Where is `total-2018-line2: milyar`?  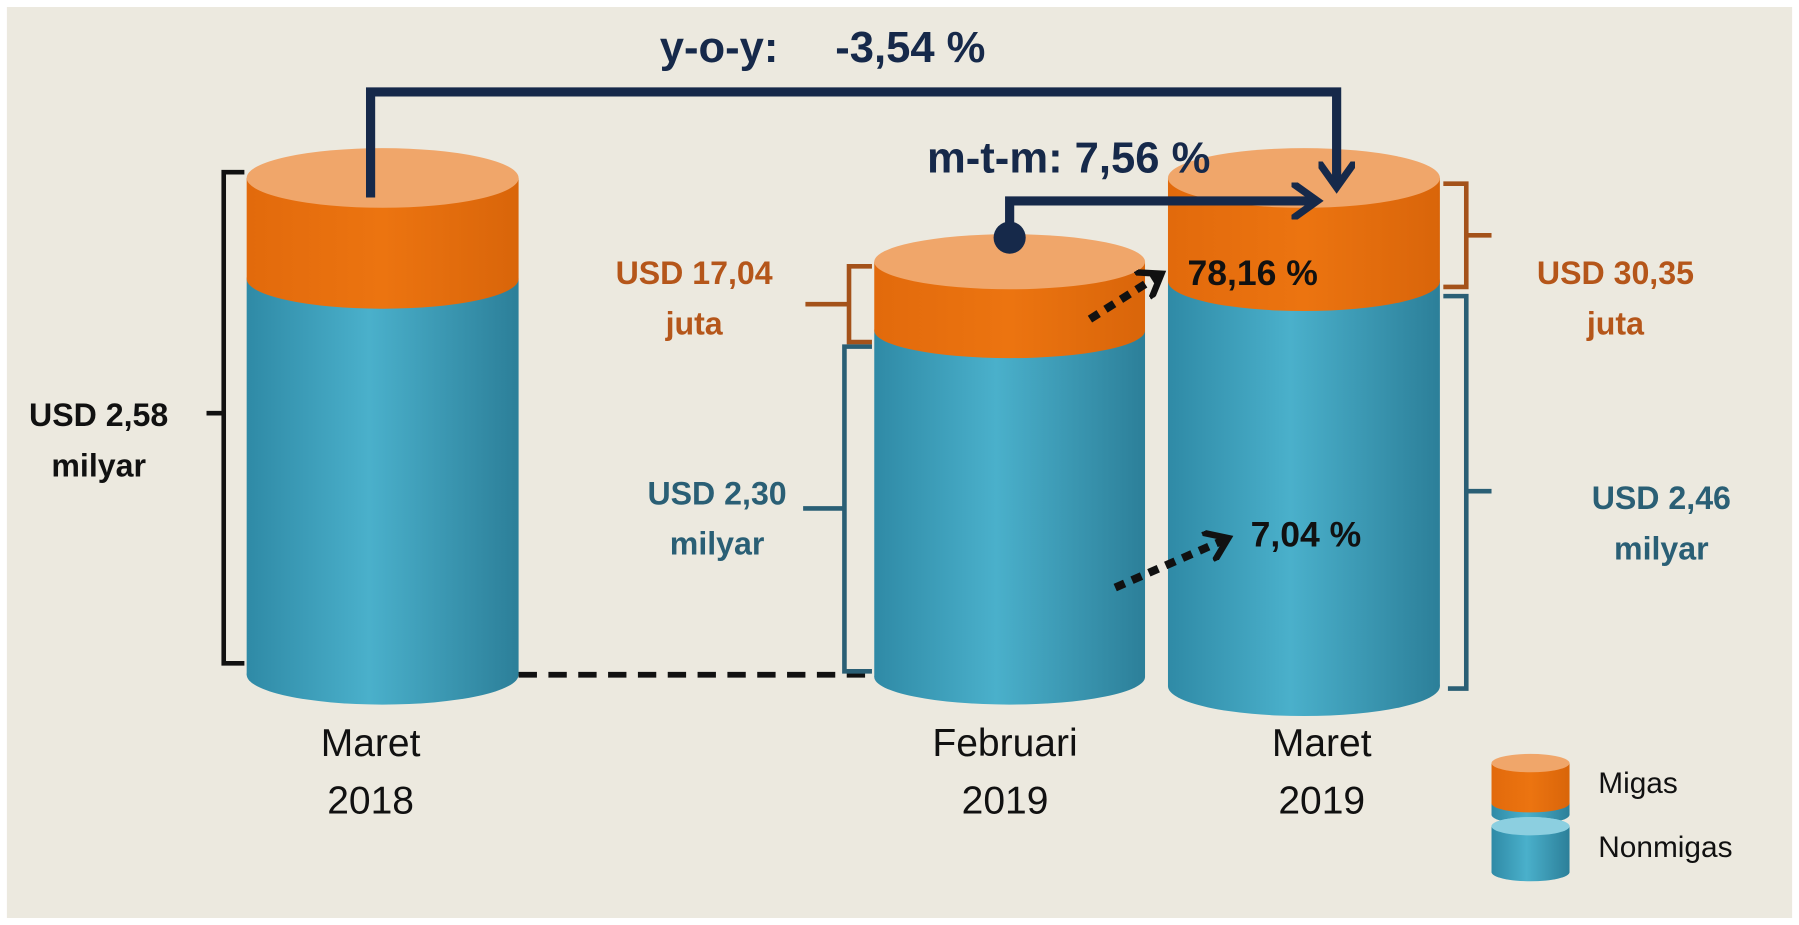
total-2018-line2: milyar is located at coordinates (98, 466).